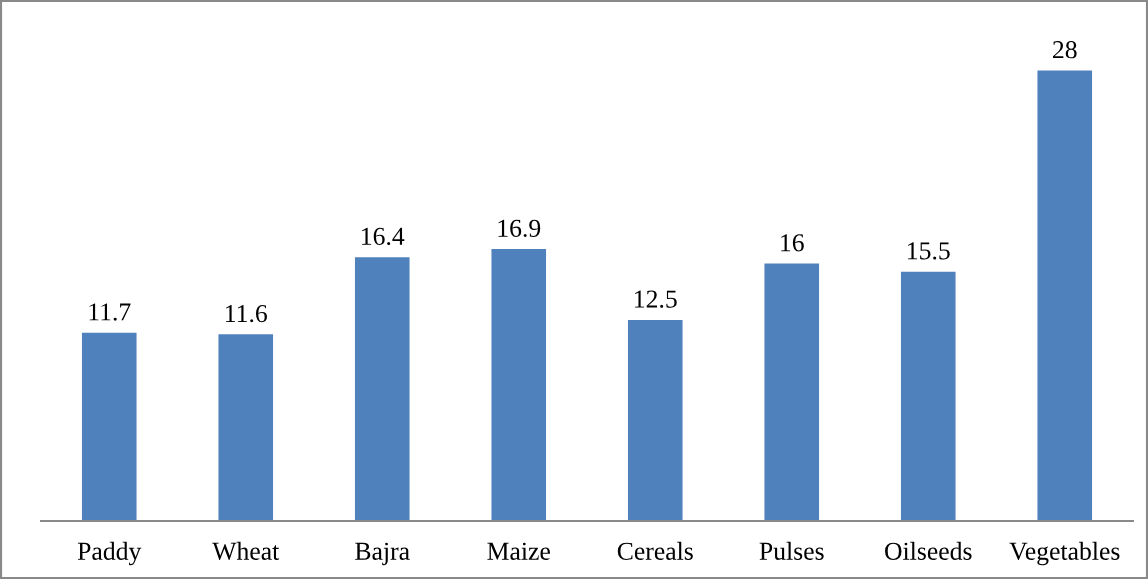 The image size is (1148, 579). What do you see at coordinates (1065, 50) in the screenshot?
I see `data-label: 28` at bounding box center [1065, 50].